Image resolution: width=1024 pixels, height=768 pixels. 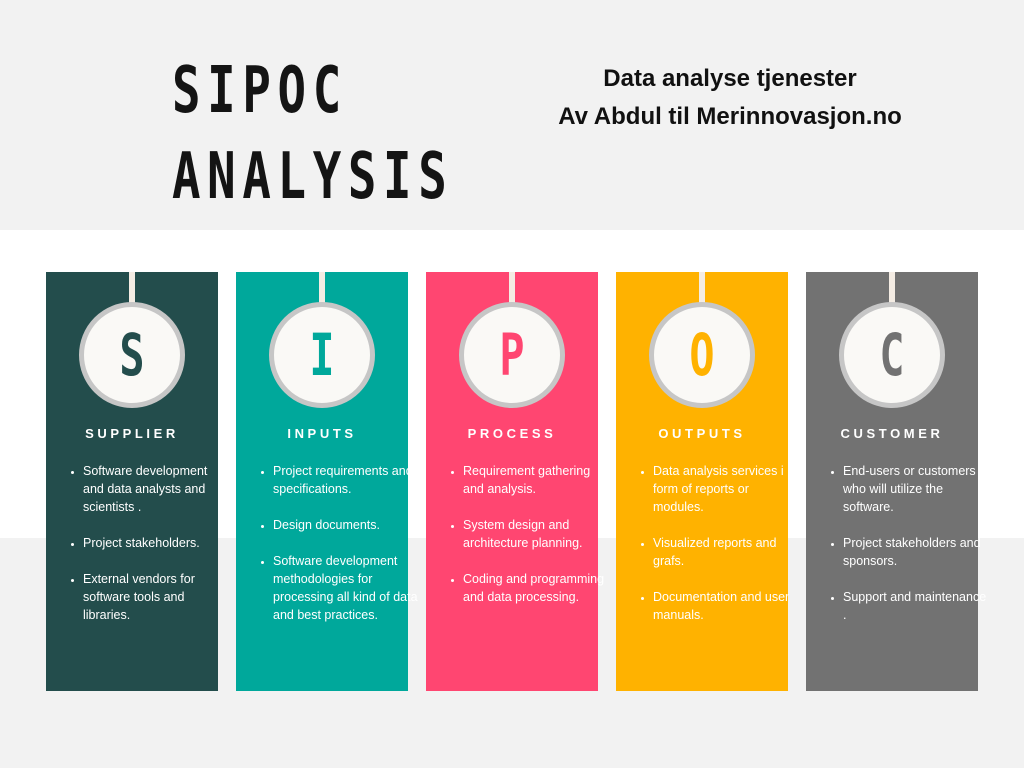 I want to click on badge-letter: O, so click(x=702, y=355).